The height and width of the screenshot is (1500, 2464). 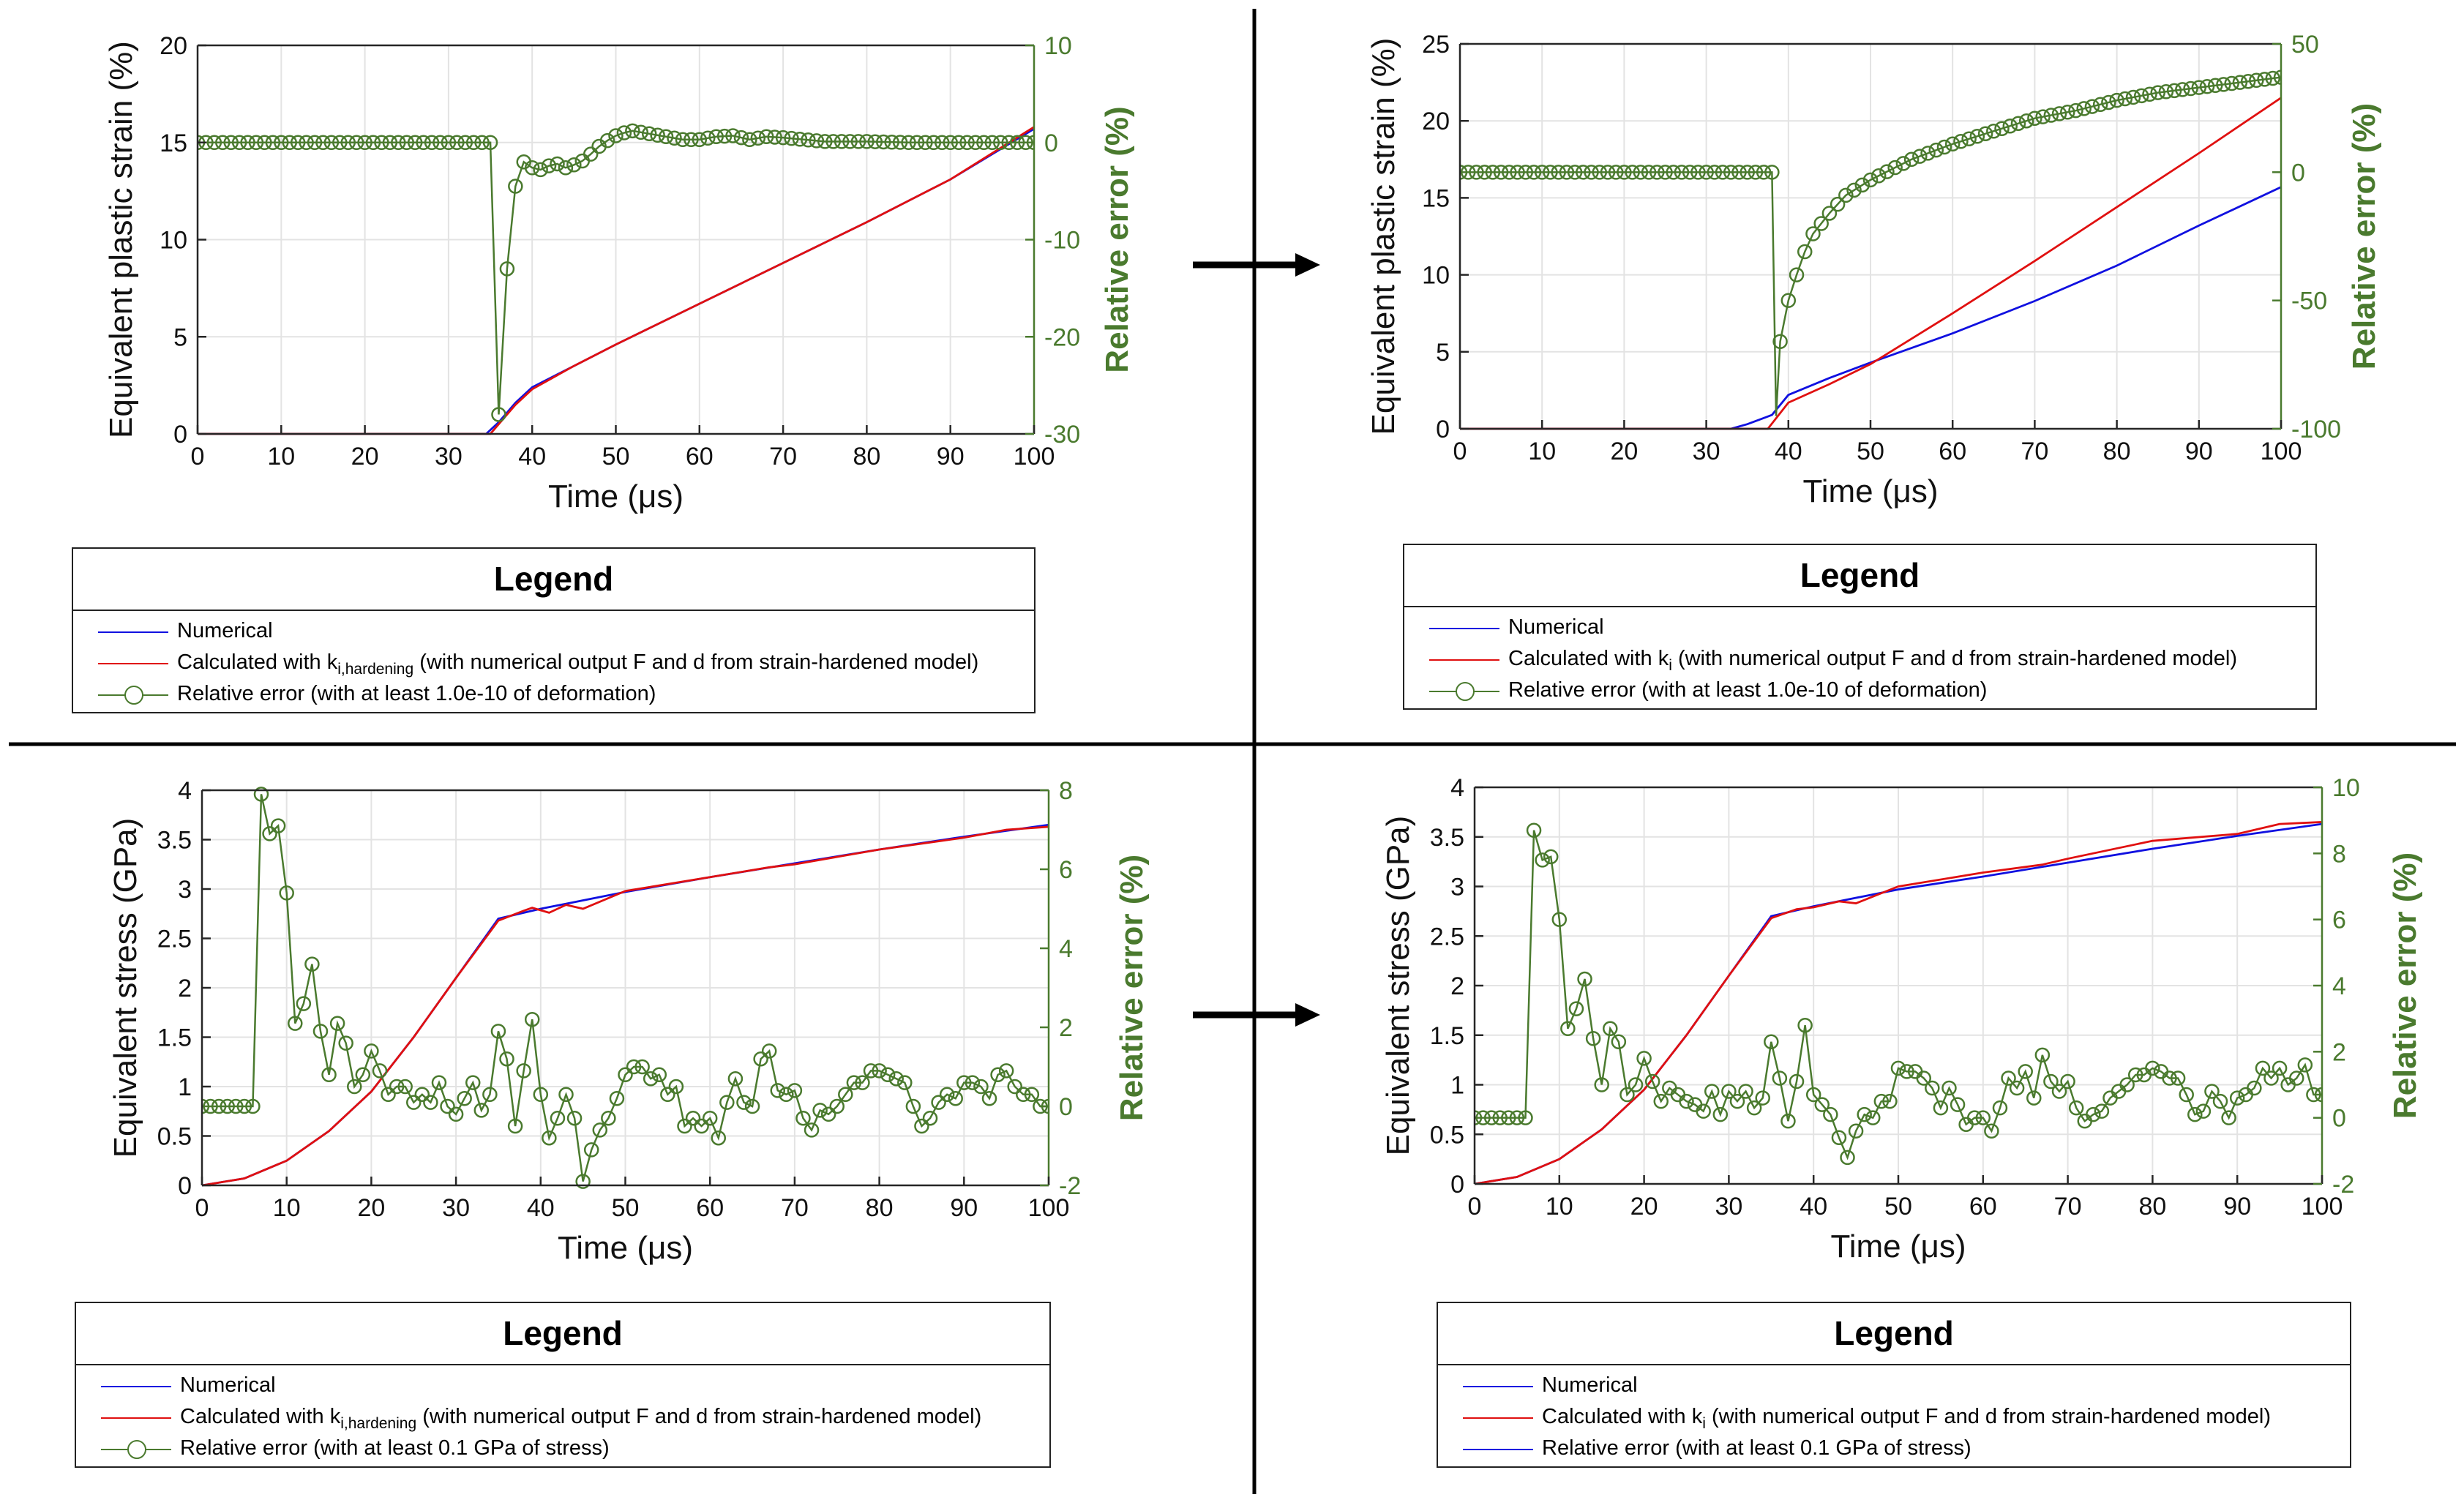 I want to click on y2-tick-label: 0, so click(x=2339, y=1119).